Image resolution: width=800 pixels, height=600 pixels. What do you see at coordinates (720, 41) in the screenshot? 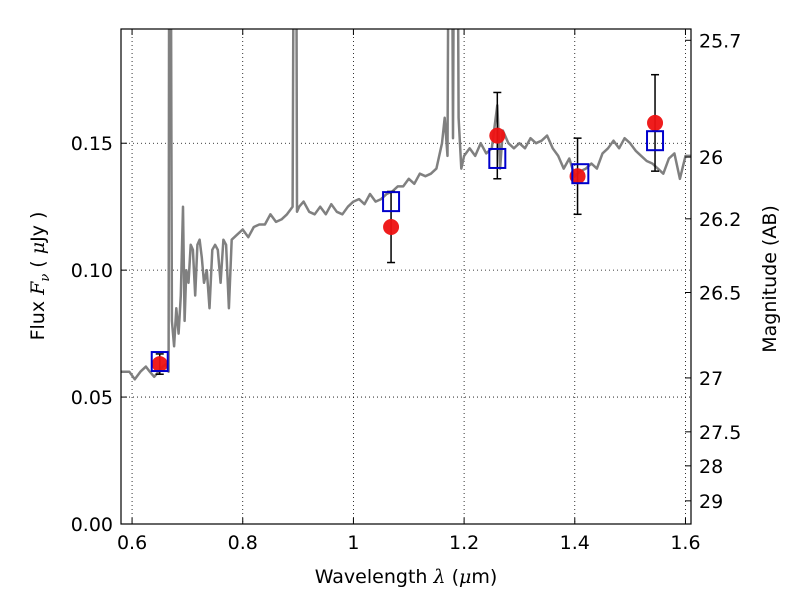
I see `mag-tick-label: 25.7` at bounding box center [720, 41].